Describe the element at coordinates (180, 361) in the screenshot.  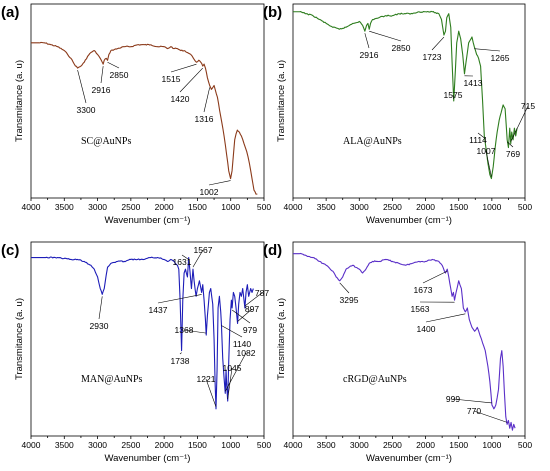
I see `peak-label: 1738` at that location.